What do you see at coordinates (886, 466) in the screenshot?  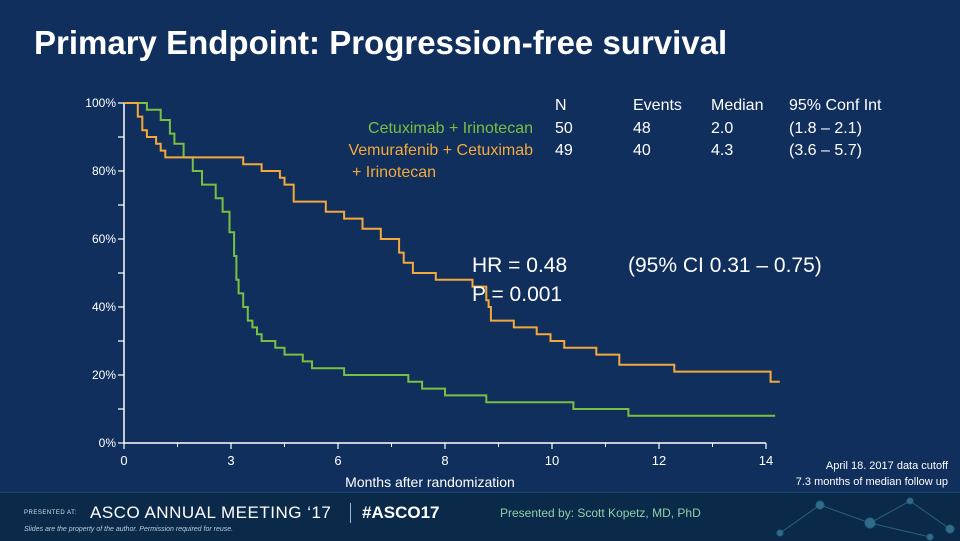 I see `data-cutoff-note: April 18. 2017 data cutoff` at bounding box center [886, 466].